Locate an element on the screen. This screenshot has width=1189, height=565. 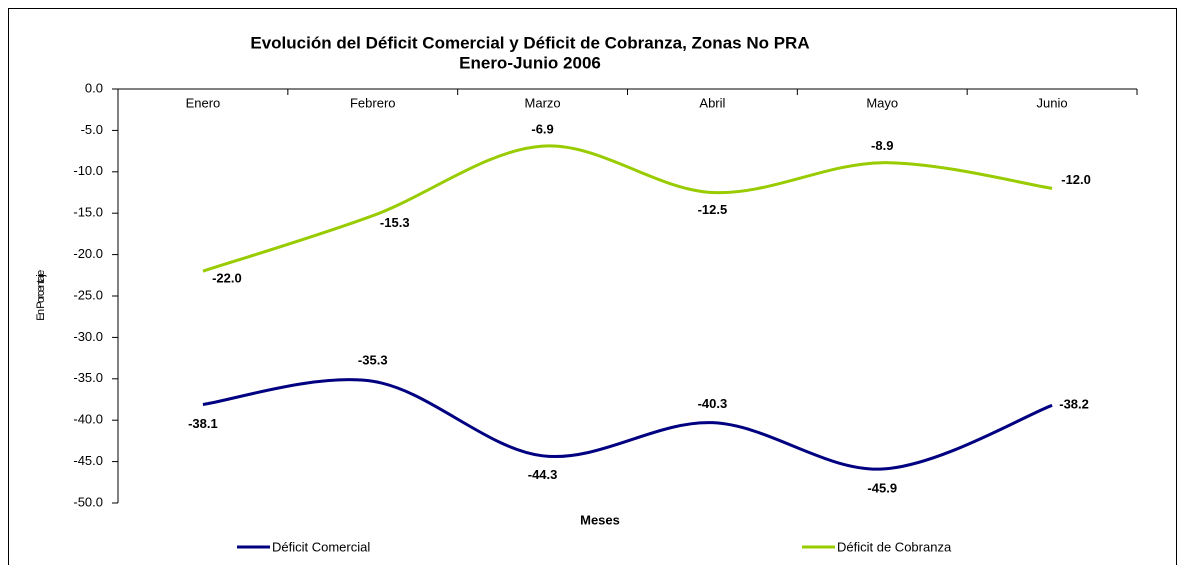
data-label: -15.3 is located at coordinates (395, 222).